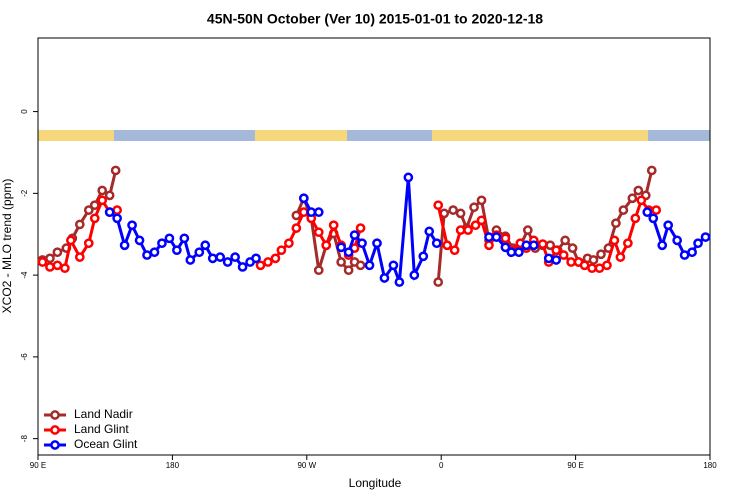 The image size is (750, 500). What do you see at coordinates (106, 444) in the screenshot?
I see `legend-label: Ocean Glint` at bounding box center [106, 444].